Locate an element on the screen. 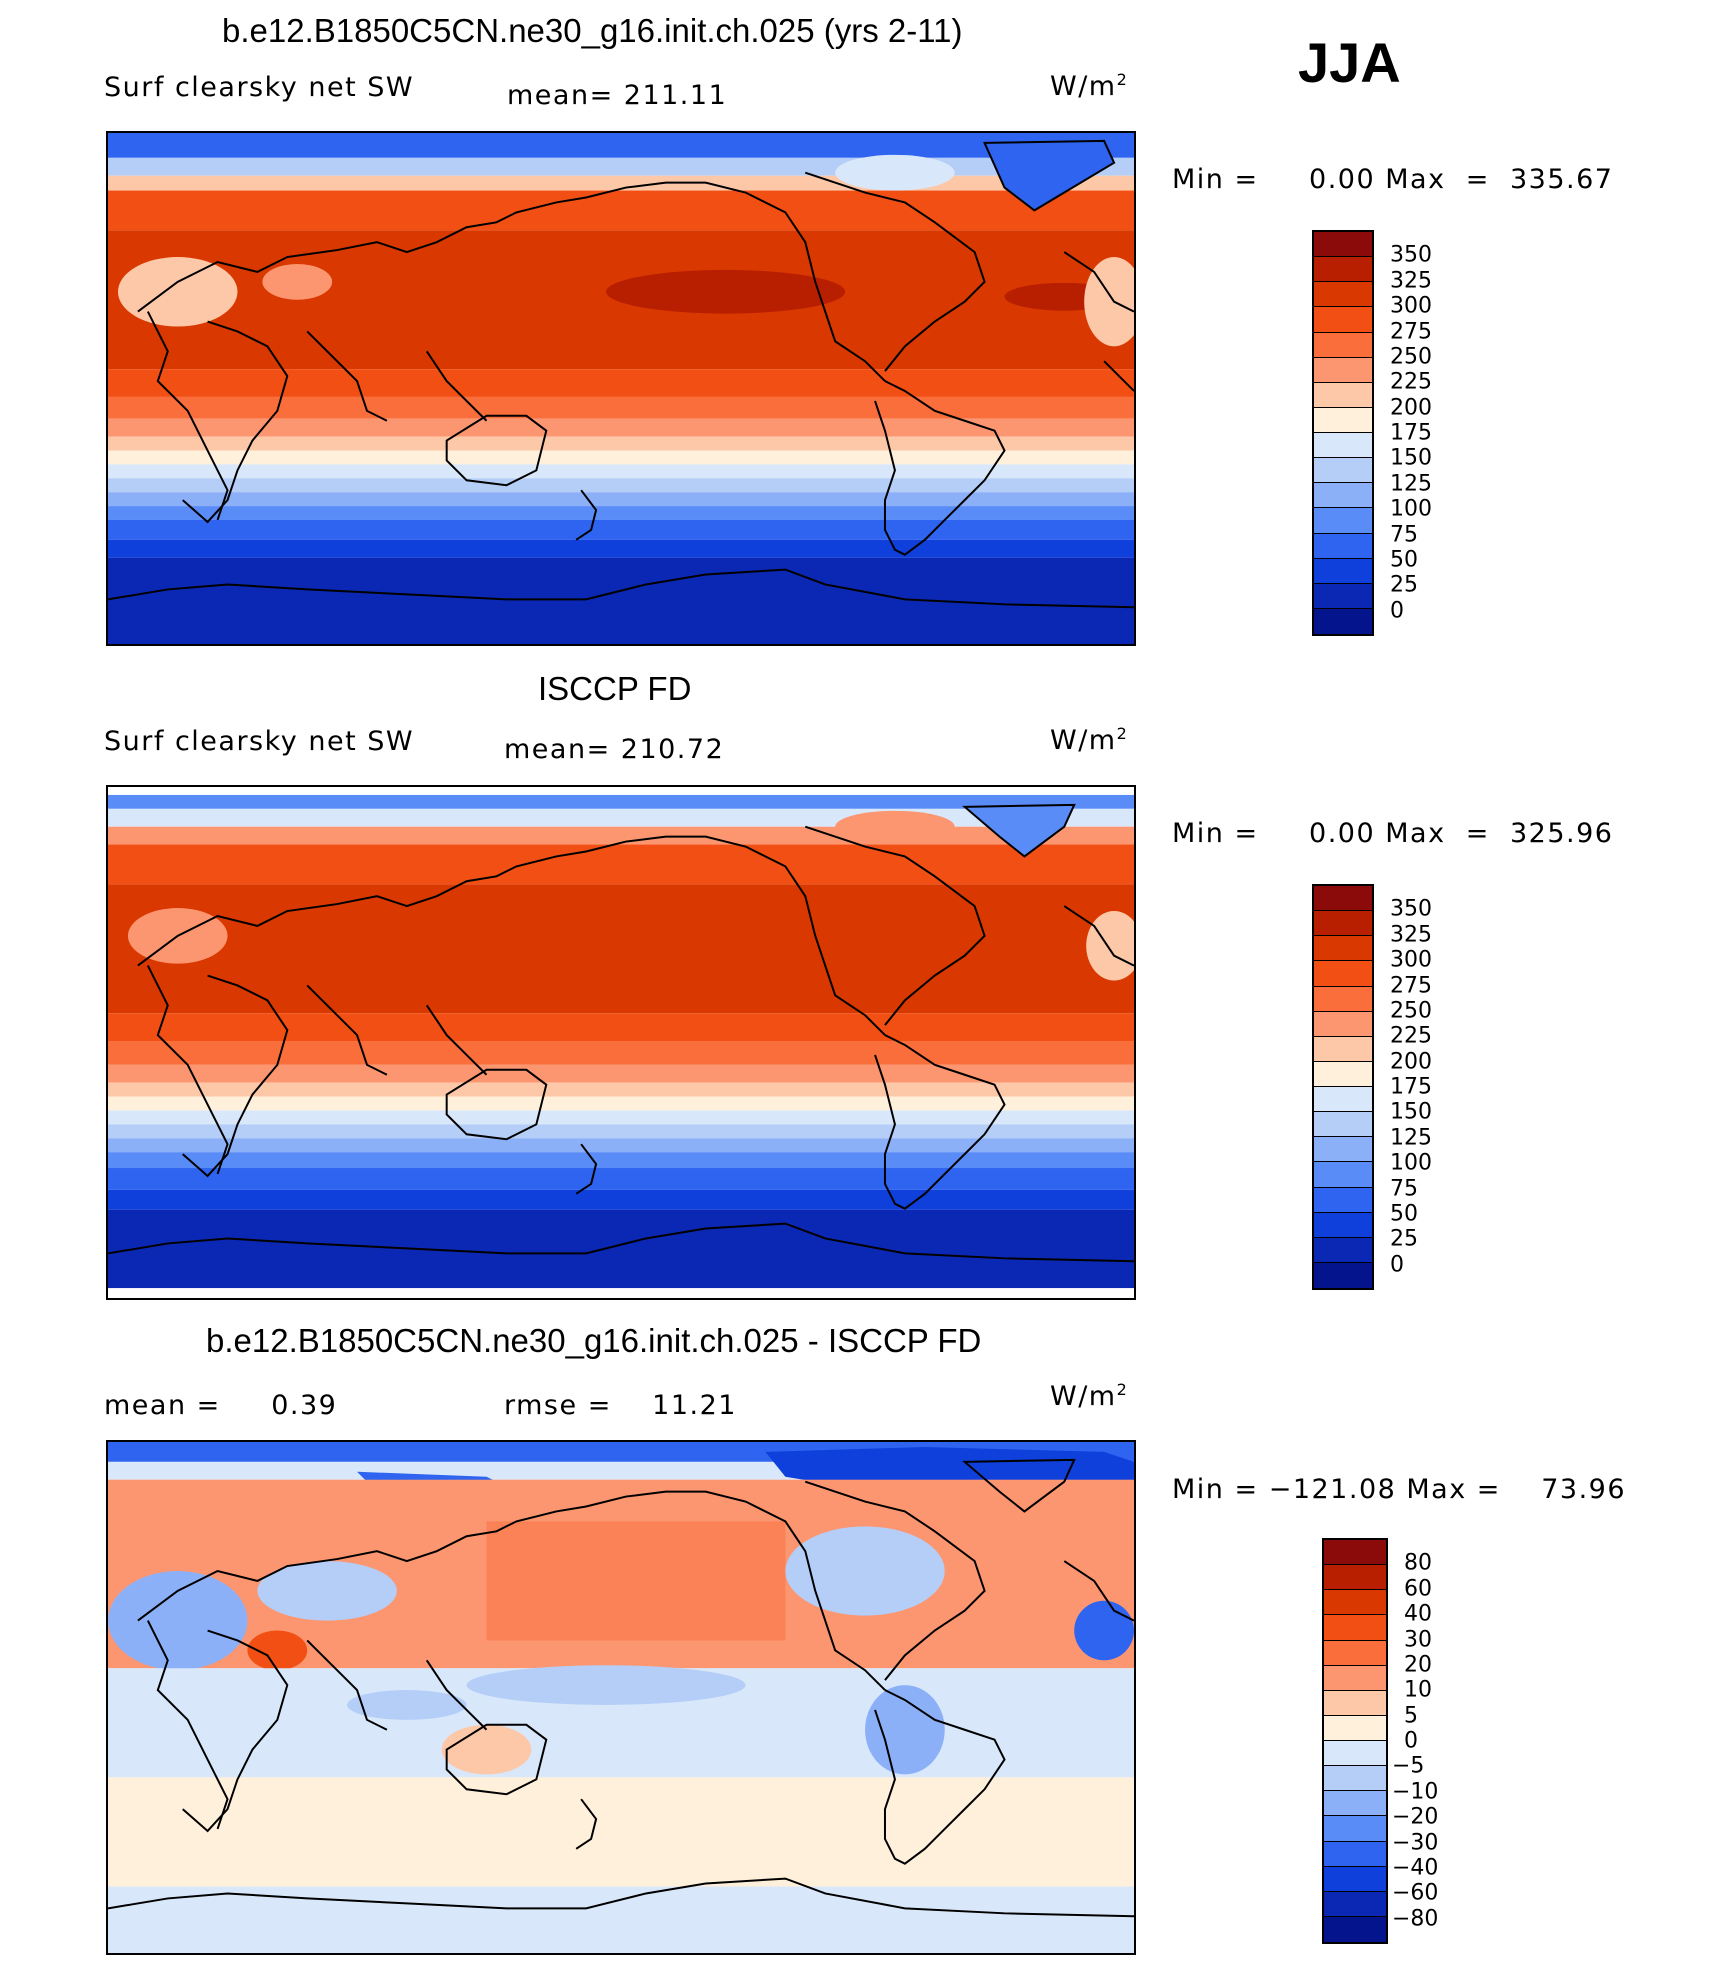 This screenshot has width=1710, height=1969. colorbar-tick-label: 60 is located at coordinates (1418, 1589).